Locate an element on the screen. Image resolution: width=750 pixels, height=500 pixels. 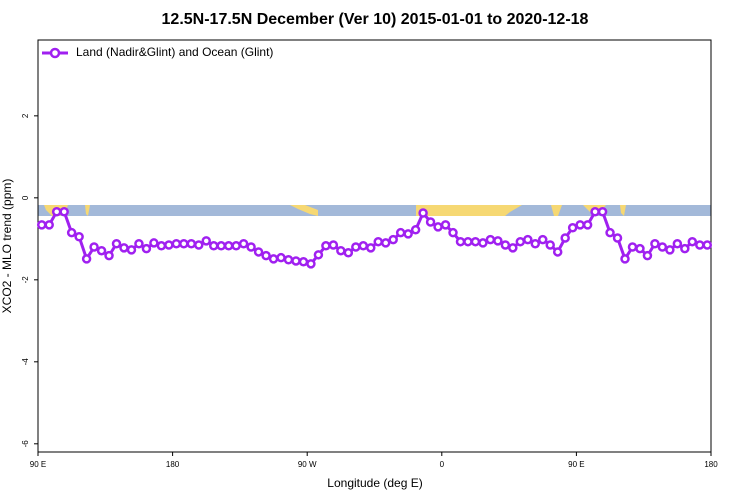
y-tick-label: 0 is located at coordinates (25, 197).